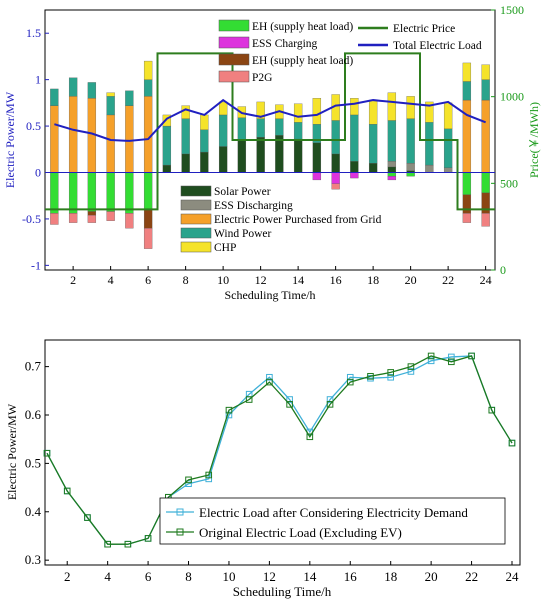 This screenshot has width=550, height=605. Describe the element at coordinates (262, 78) in the screenshot. I see `legend-label-p2g-3: P2G` at that location.